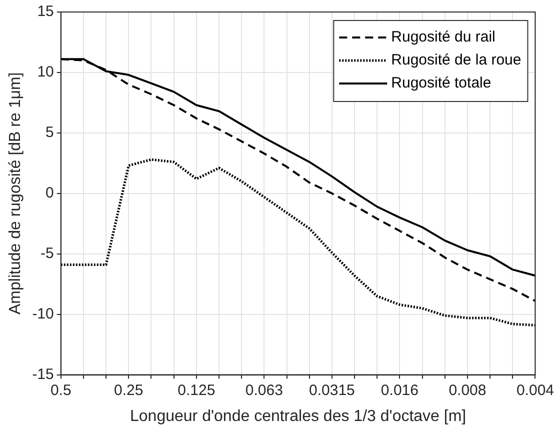  What do you see at coordinates (264, 390) in the screenshot?
I see `x-tick-label: 0.063` at bounding box center [264, 390].